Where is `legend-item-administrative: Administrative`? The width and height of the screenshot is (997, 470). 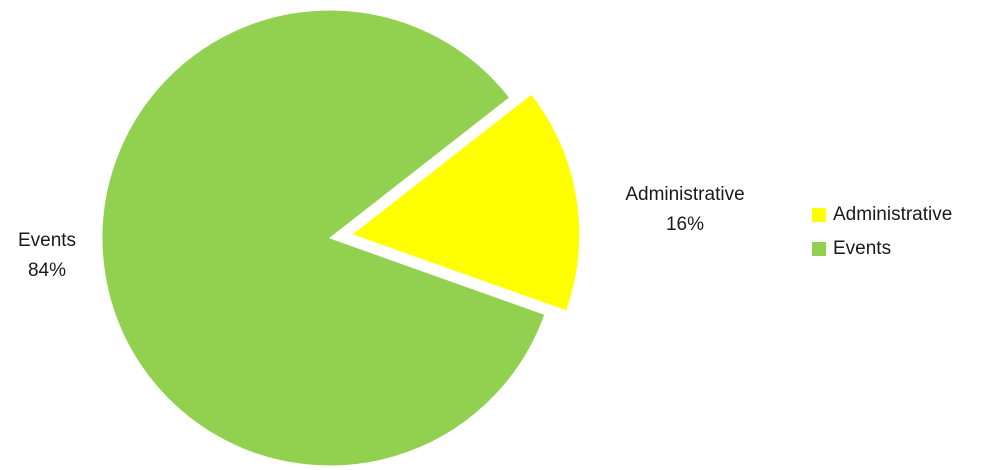 legend-item-administrative: Administrative is located at coordinates (882, 215).